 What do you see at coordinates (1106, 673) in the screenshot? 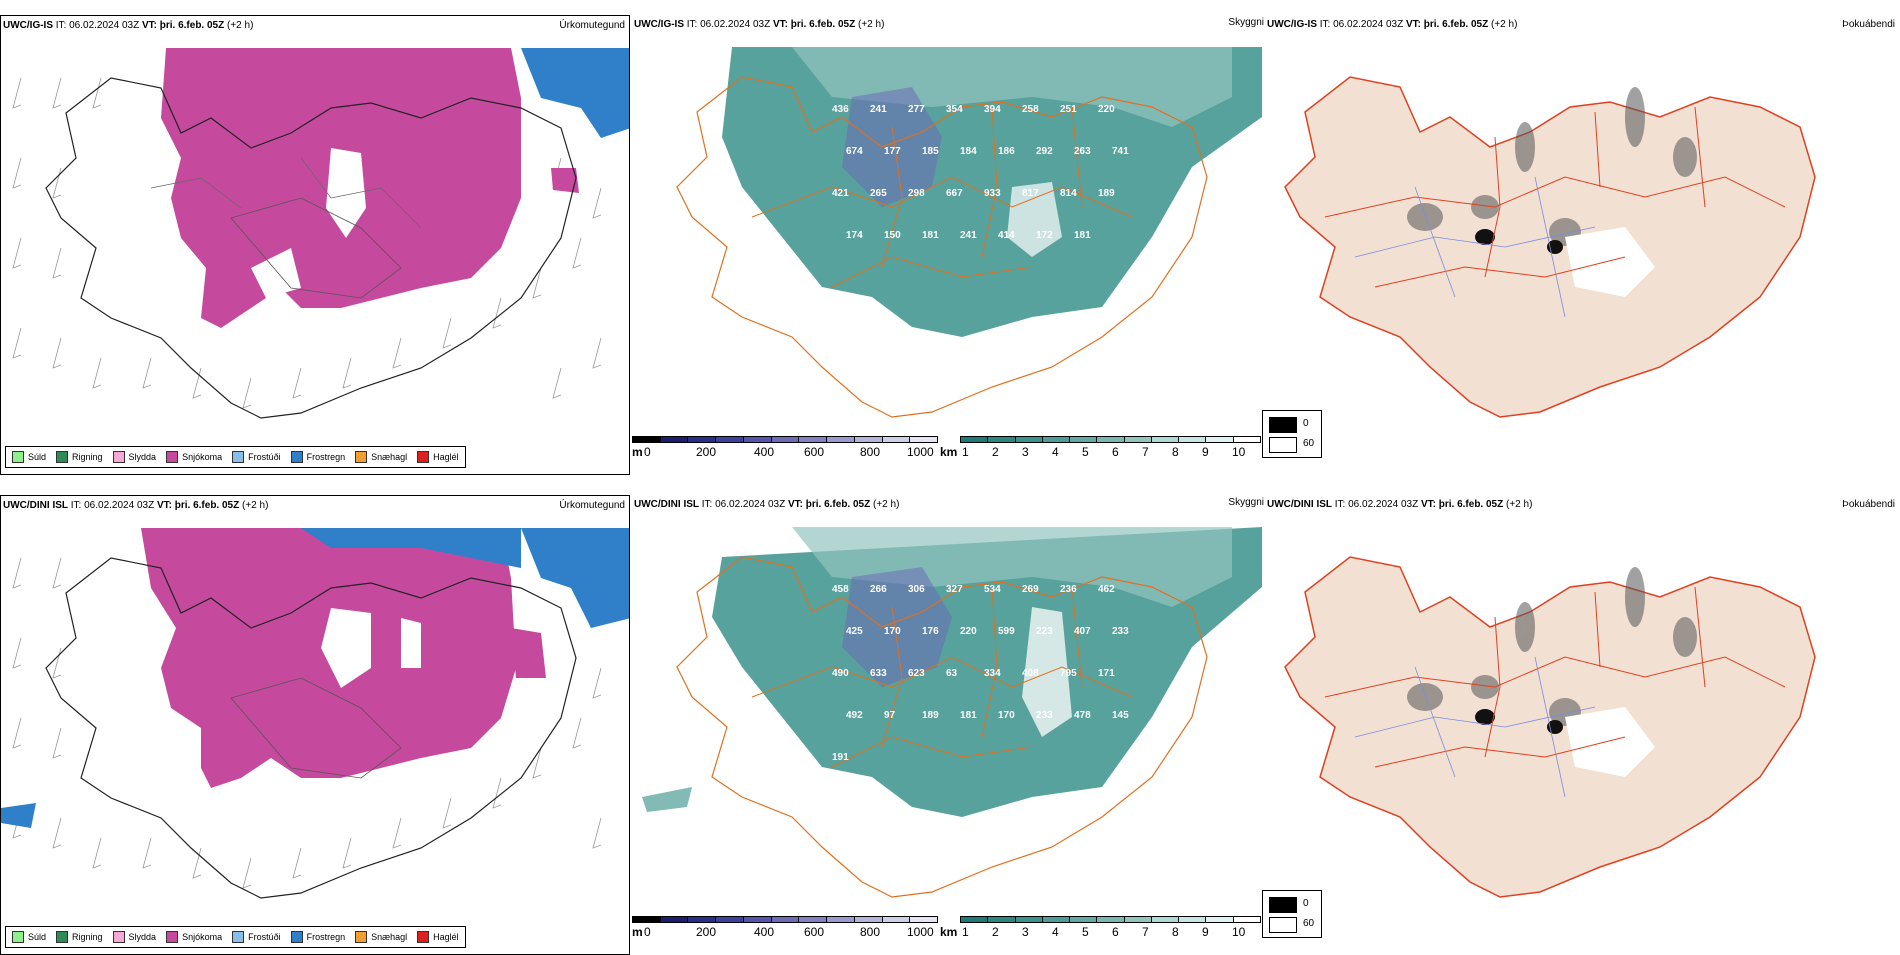
I see `cloud-base-label: 171` at bounding box center [1106, 673].